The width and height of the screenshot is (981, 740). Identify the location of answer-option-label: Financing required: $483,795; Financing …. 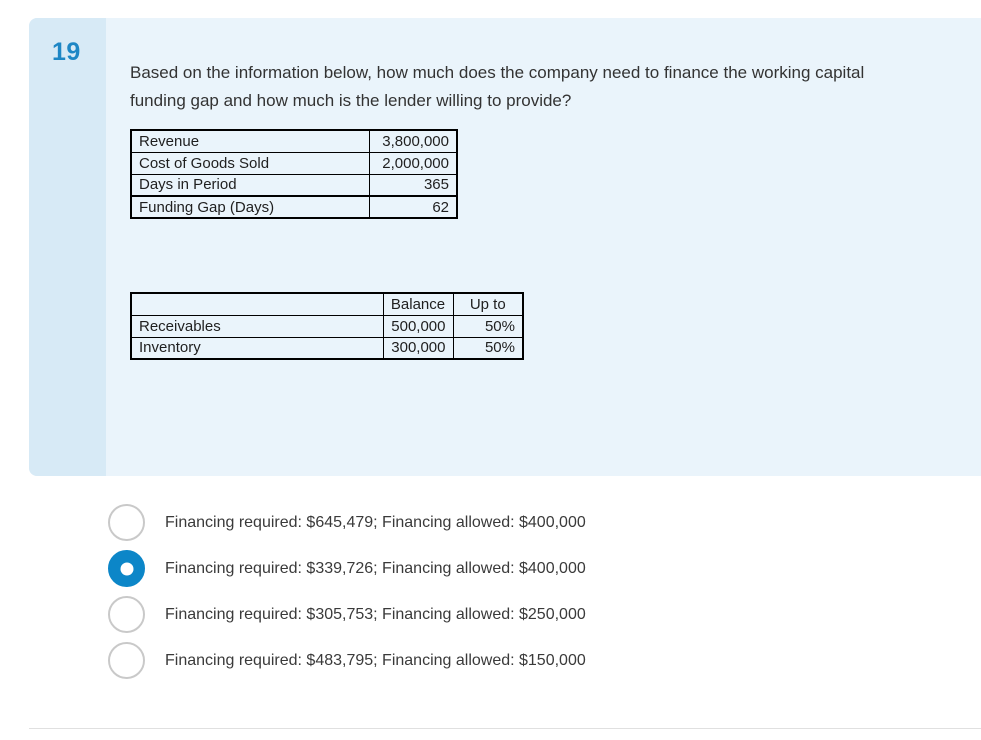
(375, 660).